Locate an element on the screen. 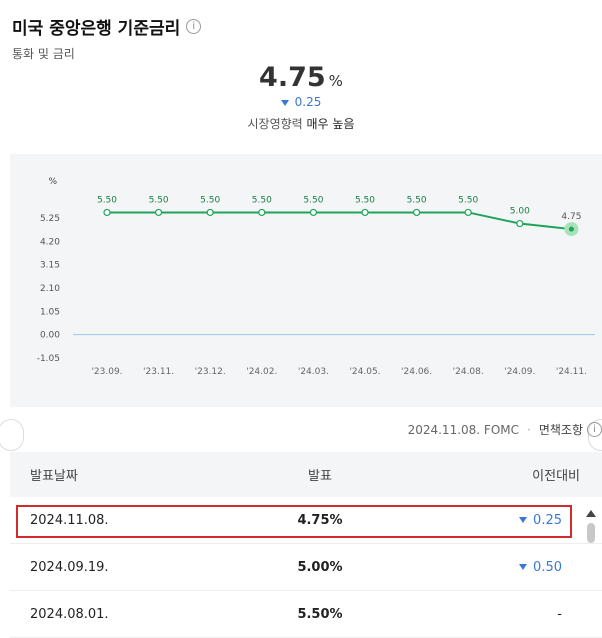 The width and height of the screenshot is (602, 638). page-title: 미국 중앙은행 기준금리 i is located at coordinates (107, 26).